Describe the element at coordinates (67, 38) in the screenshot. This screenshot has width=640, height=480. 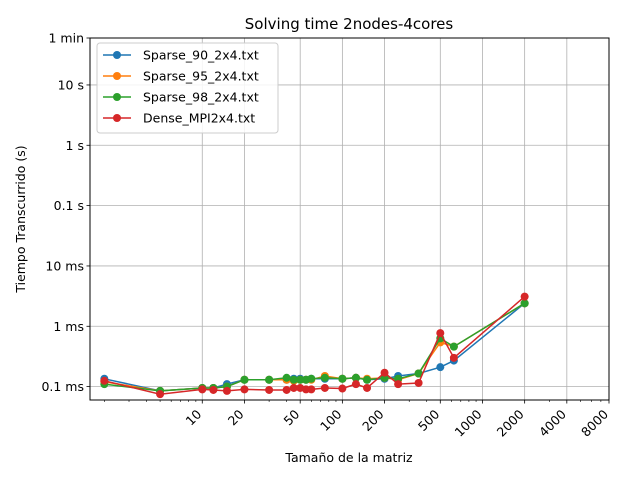
I see `y-tick-label: 1 min` at that location.